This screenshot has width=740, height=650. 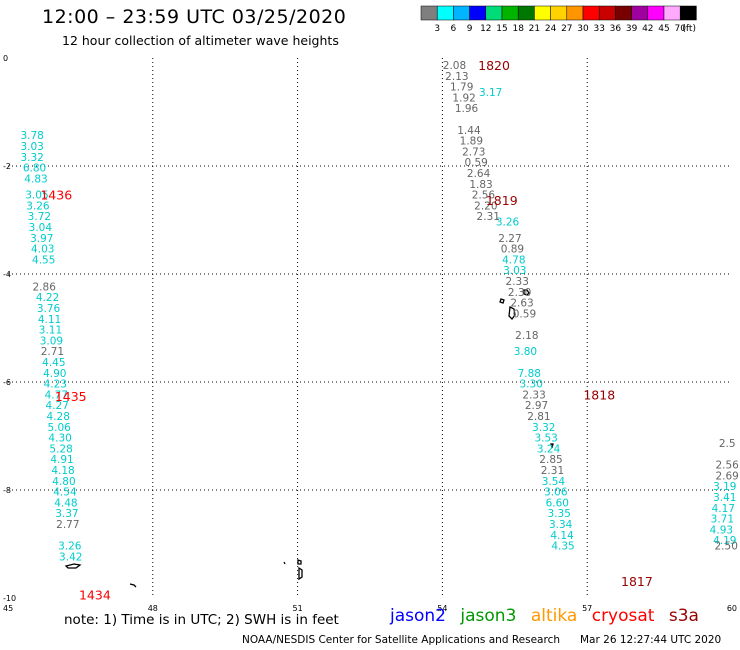 I want to click on wave-height-label: 3.71, so click(x=722, y=520).